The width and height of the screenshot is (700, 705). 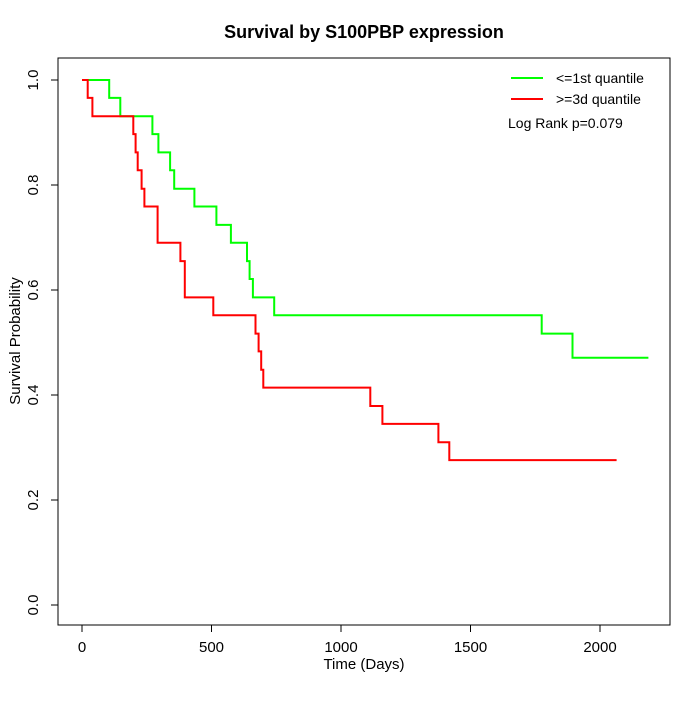 I want to click on y-axis-label: Survival Probability, so click(x=15, y=341).